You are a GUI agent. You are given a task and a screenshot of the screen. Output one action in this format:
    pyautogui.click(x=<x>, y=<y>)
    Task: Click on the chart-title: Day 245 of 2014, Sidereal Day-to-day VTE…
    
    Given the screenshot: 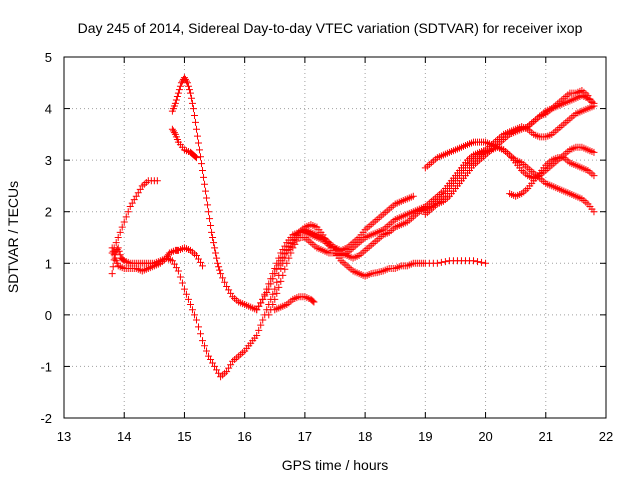 What is the action you would take?
    pyautogui.click(x=330, y=28)
    